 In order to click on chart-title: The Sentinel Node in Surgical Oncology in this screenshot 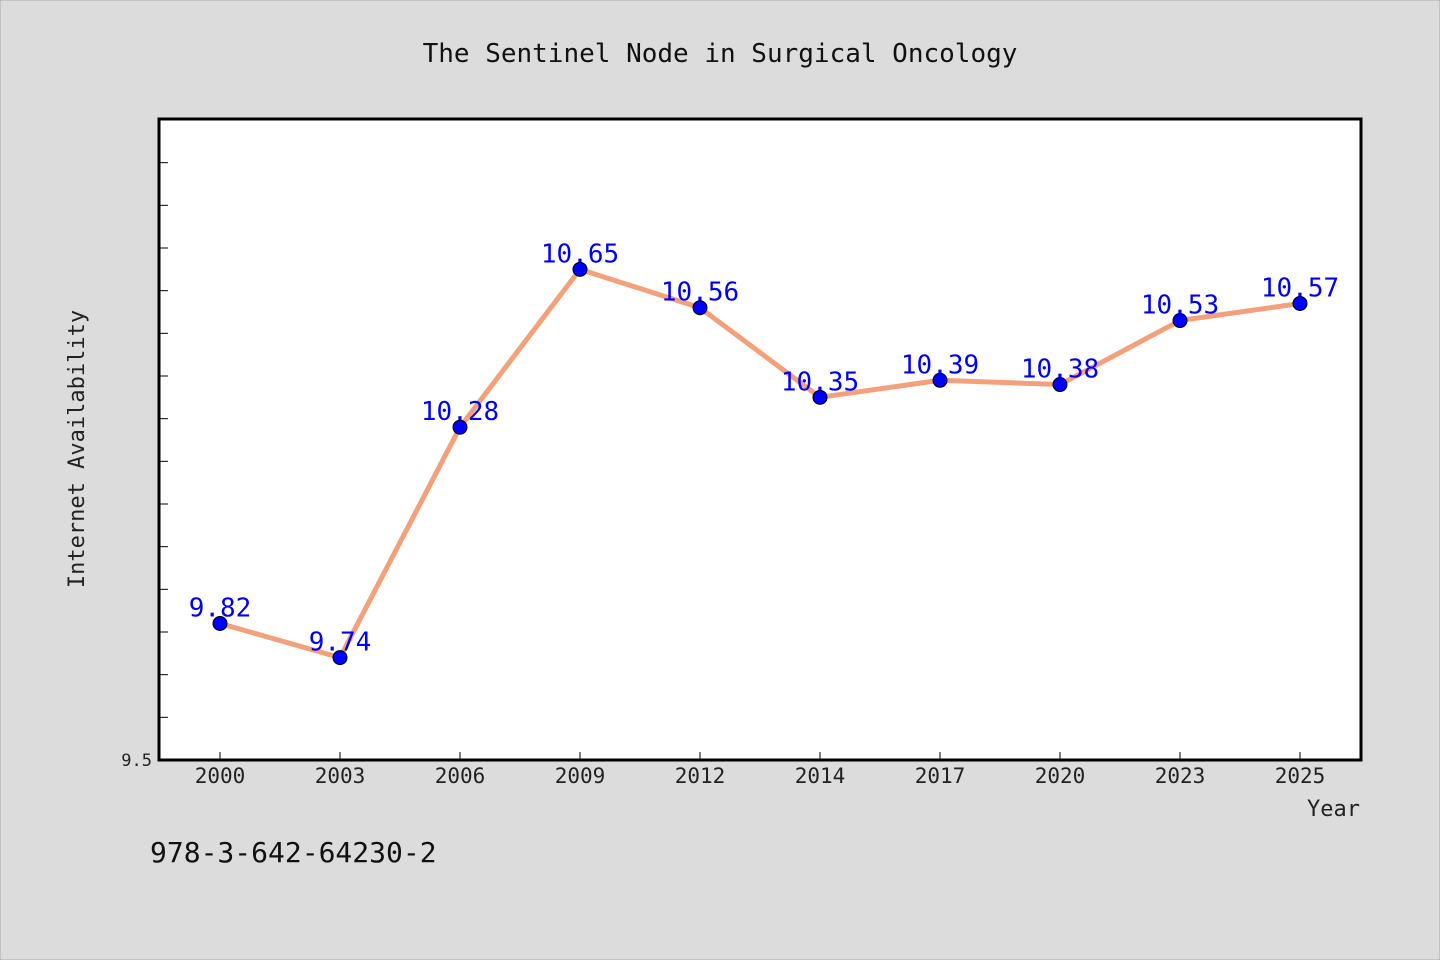, I will do `click(720, 54)`.